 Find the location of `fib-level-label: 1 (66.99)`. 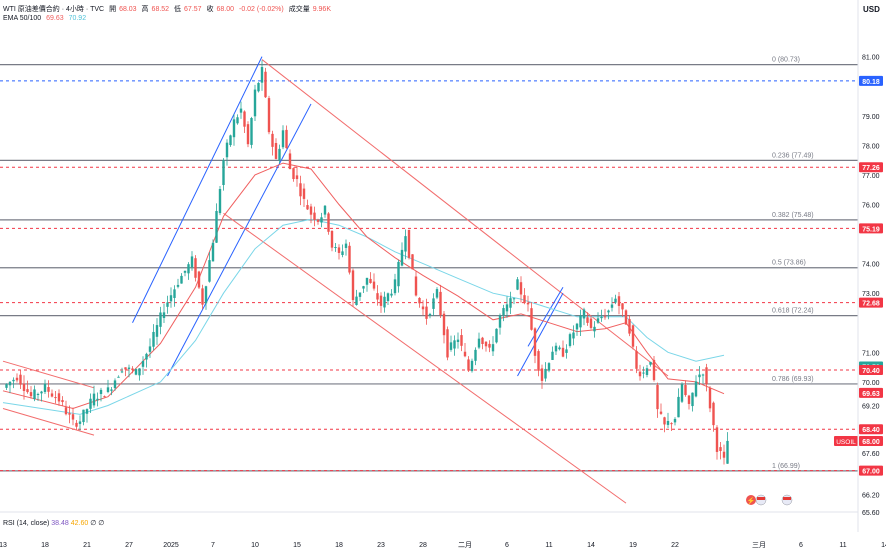

fib-level-label: 1 (66.99) is located at coordinates (786, 466).